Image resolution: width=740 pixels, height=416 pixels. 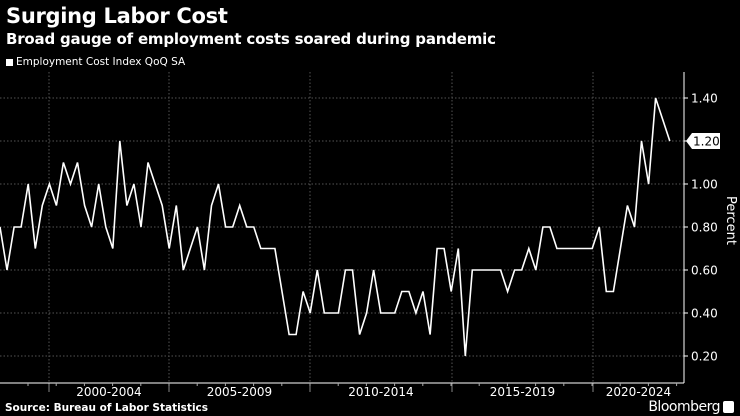 What do you see at coordinates (704, 271) in the screenshot?
I see `y-tick-label: 0.60` at bounding box center [704, 271].